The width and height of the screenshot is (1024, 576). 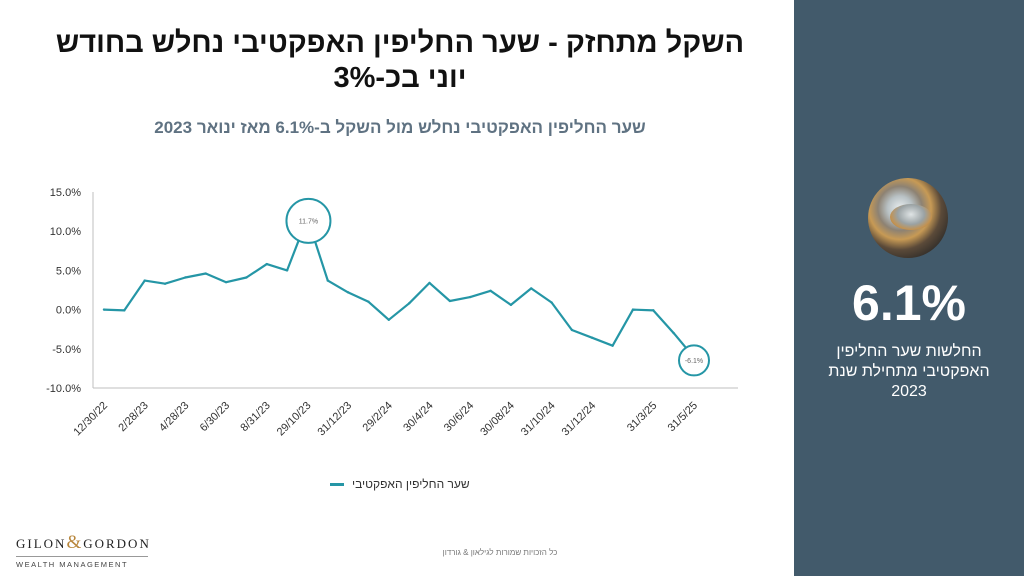 I want to click on x-tick-label: 6/30/23, so click(x=215, y=417).